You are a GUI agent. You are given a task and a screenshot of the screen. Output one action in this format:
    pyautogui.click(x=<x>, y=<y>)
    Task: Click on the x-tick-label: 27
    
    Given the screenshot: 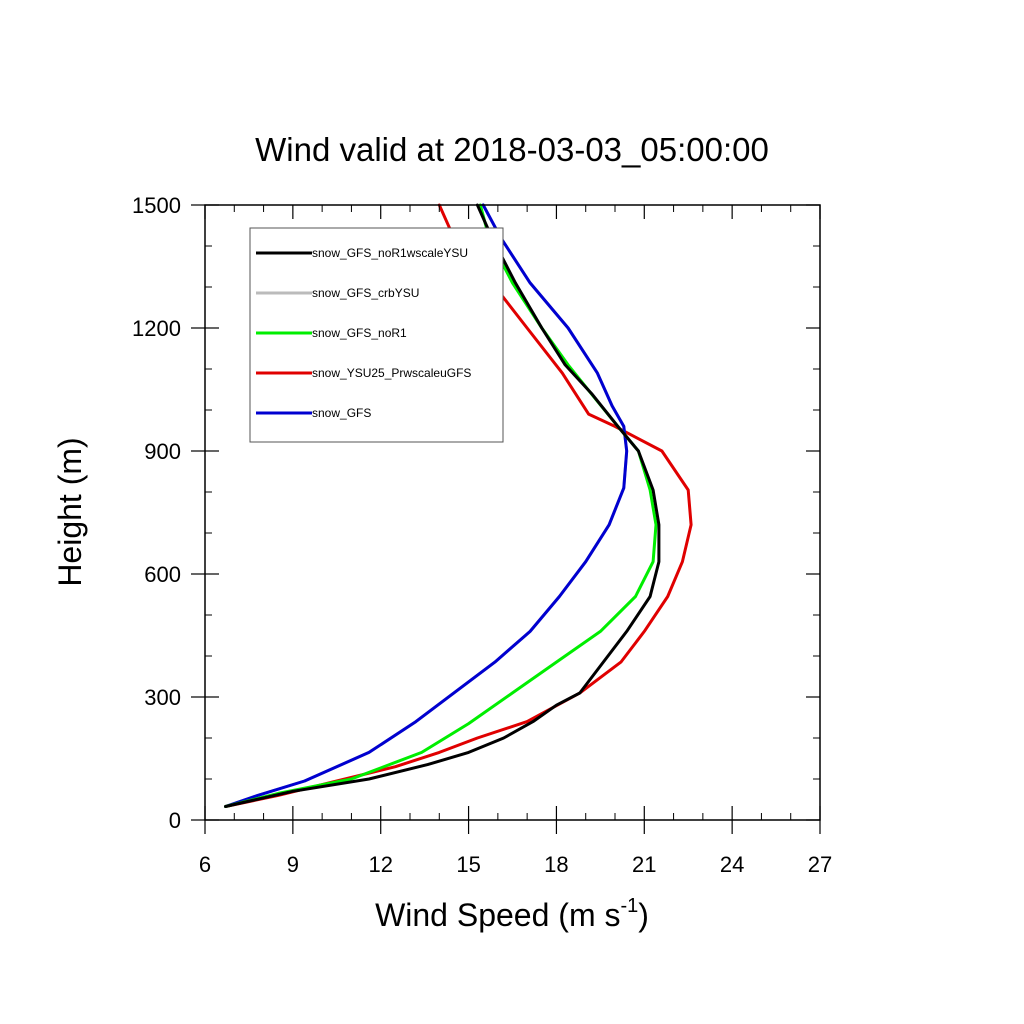 What is the action you would take?
    pyautogui.click(x=820, y=864)
    